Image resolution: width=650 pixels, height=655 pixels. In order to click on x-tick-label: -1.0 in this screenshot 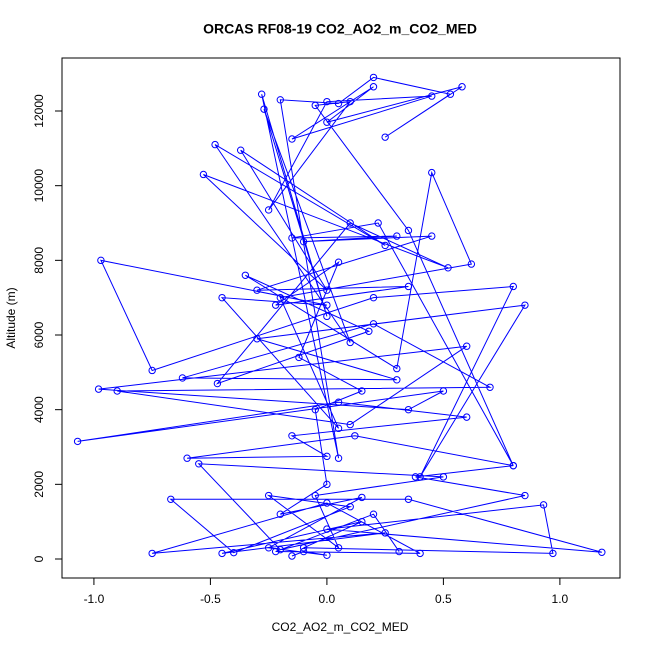, I will do `click(94, 599)`.